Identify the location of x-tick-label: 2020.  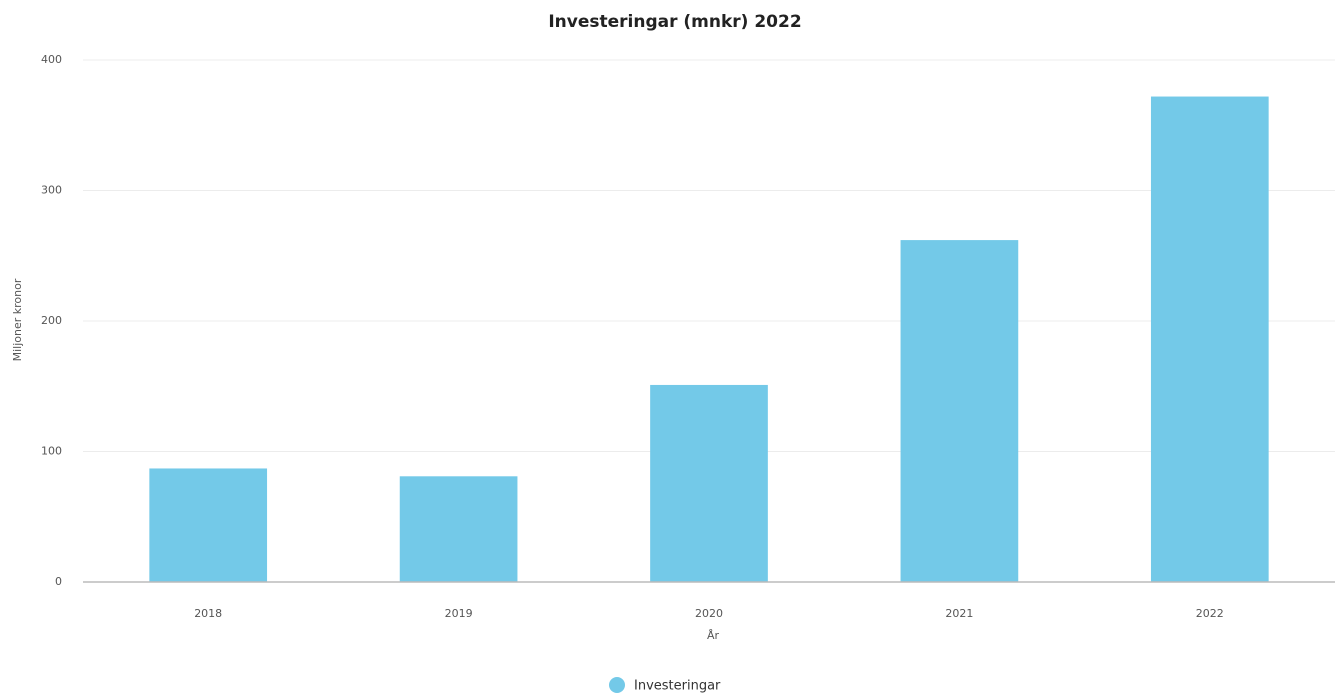
(709, 613).